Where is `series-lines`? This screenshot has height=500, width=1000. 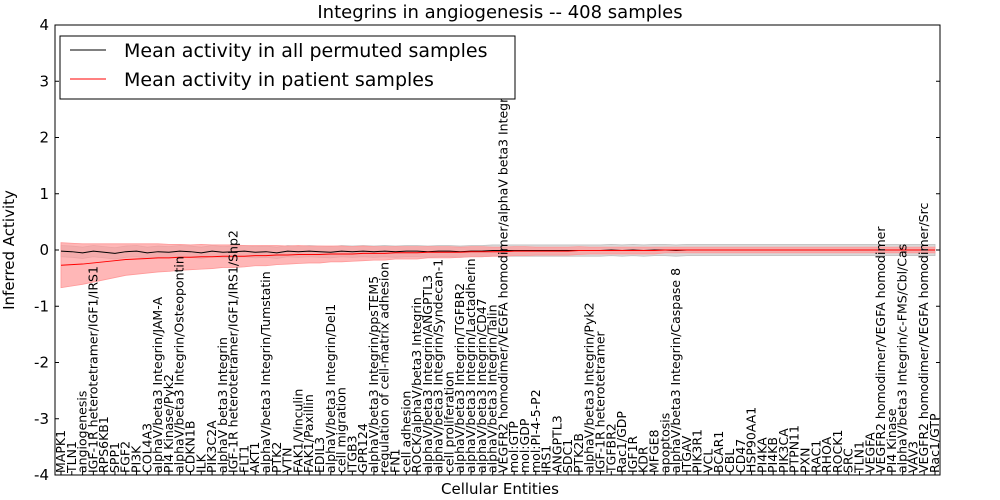 series-lines is located at coordinates (497, 257).